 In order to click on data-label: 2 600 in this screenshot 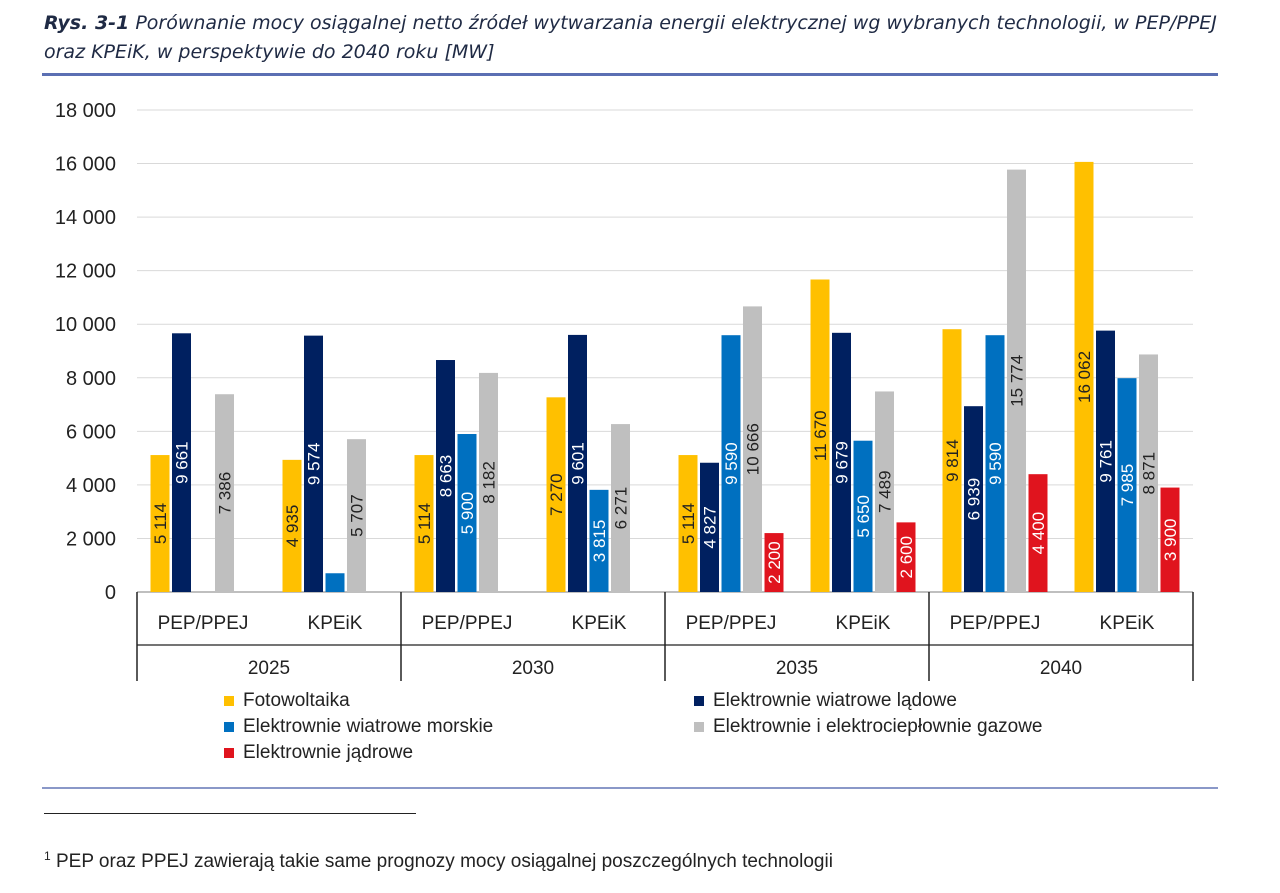, I will do `click(906, 557)`.